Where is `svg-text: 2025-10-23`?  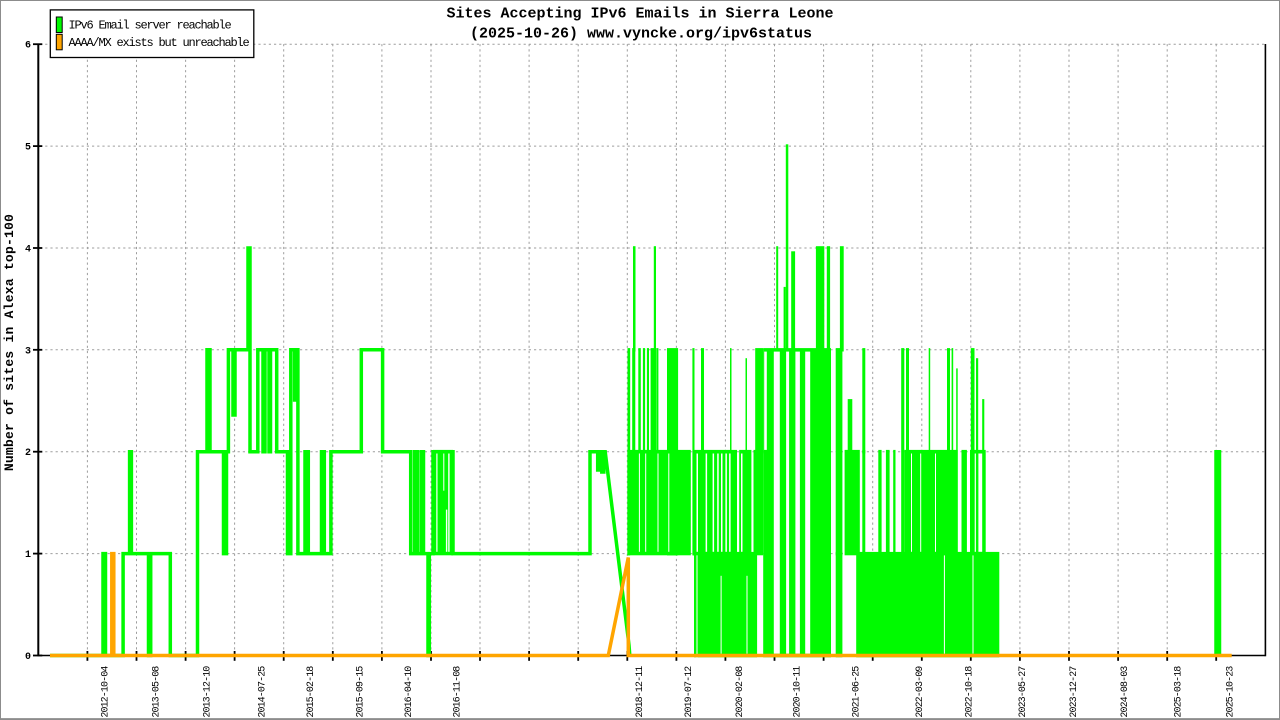
svg-text: 2025-10-23 is located at coordinates (1230, 692).